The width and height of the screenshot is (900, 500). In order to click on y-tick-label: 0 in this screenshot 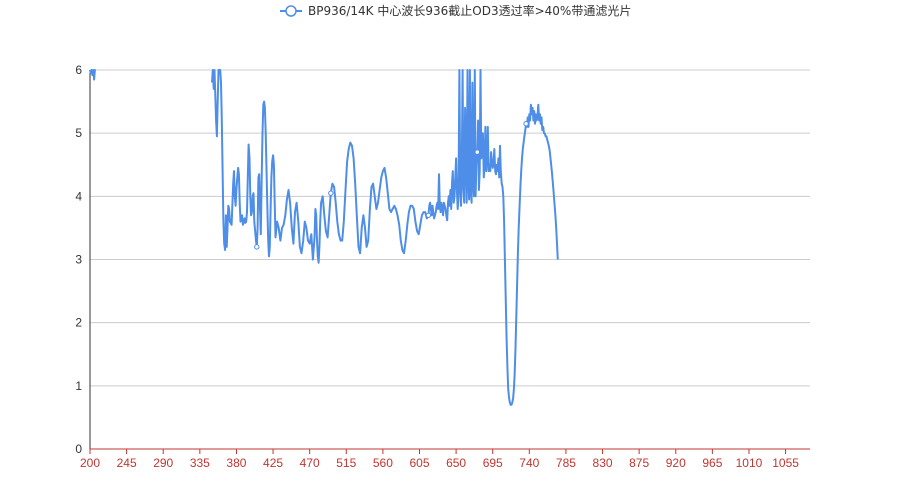, I will do `click(78, 449)`.